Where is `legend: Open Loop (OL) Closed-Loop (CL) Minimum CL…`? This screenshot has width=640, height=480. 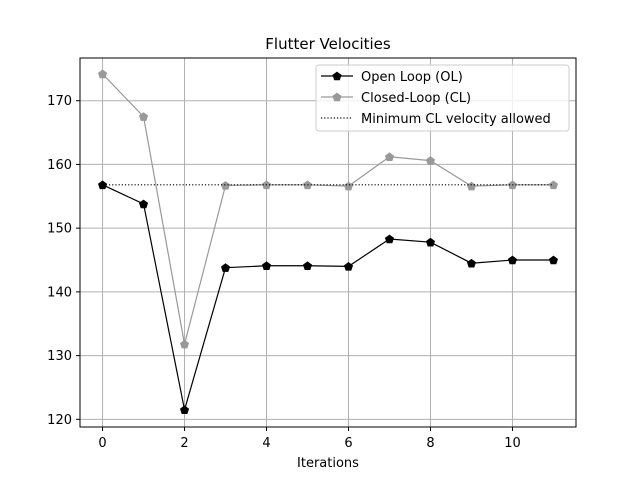
legend: Open Loop (OL) Closed-Loop (CL) Minimum CL… is located at coordinates (442, 98).